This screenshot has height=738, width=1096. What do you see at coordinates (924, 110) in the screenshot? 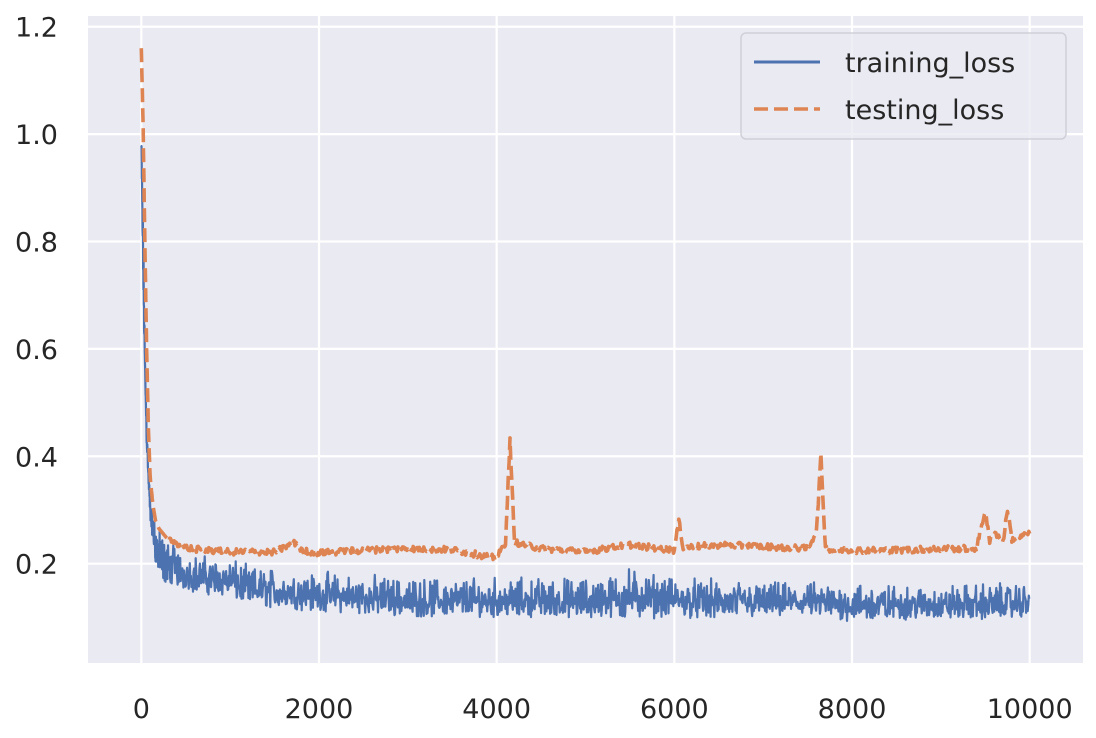
I see `legend-label-testing-loss: testing_loss` at bounding box center [924, 110].